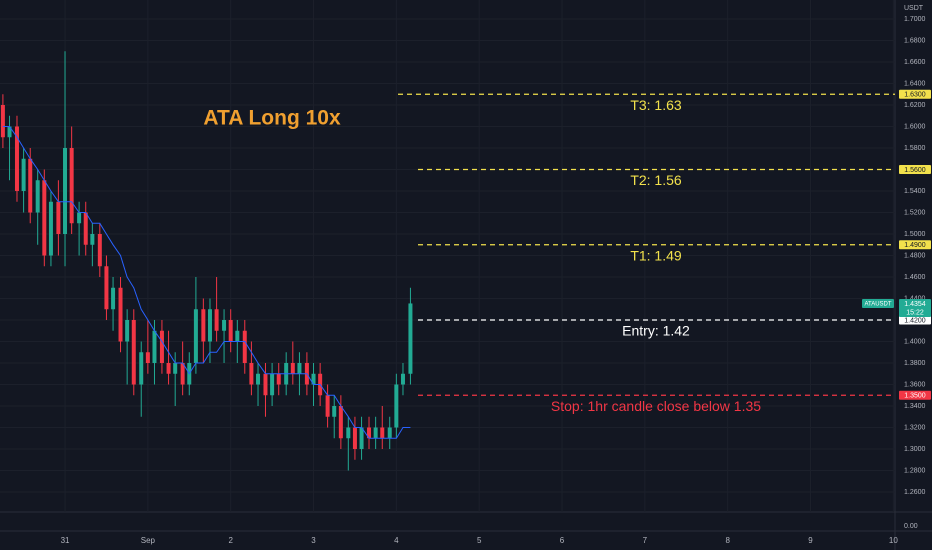  What do you see at coordinates (396, 540) in the screenshot?
I see `x-tick-label: 4` at bounding box center [396, 540].